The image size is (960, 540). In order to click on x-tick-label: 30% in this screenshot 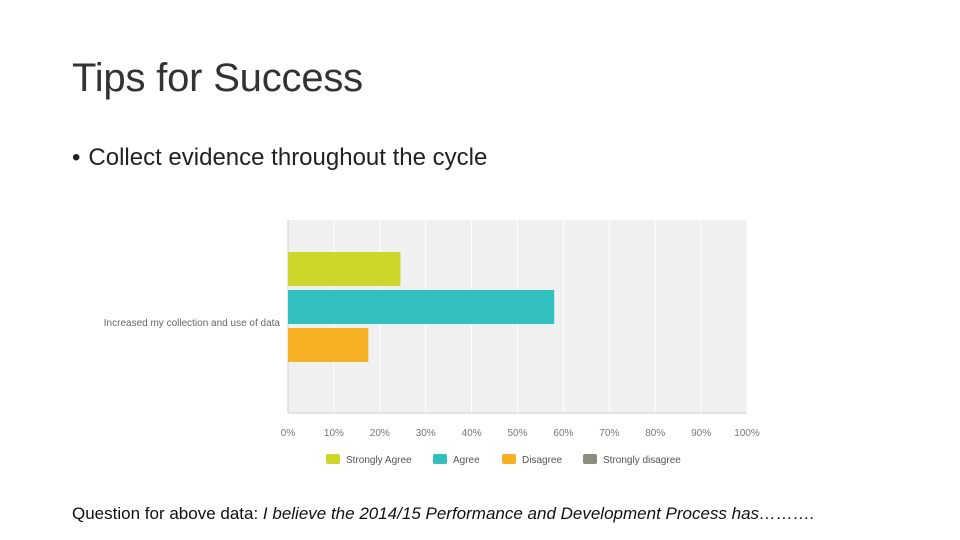, I will do `click(426, 433)`.